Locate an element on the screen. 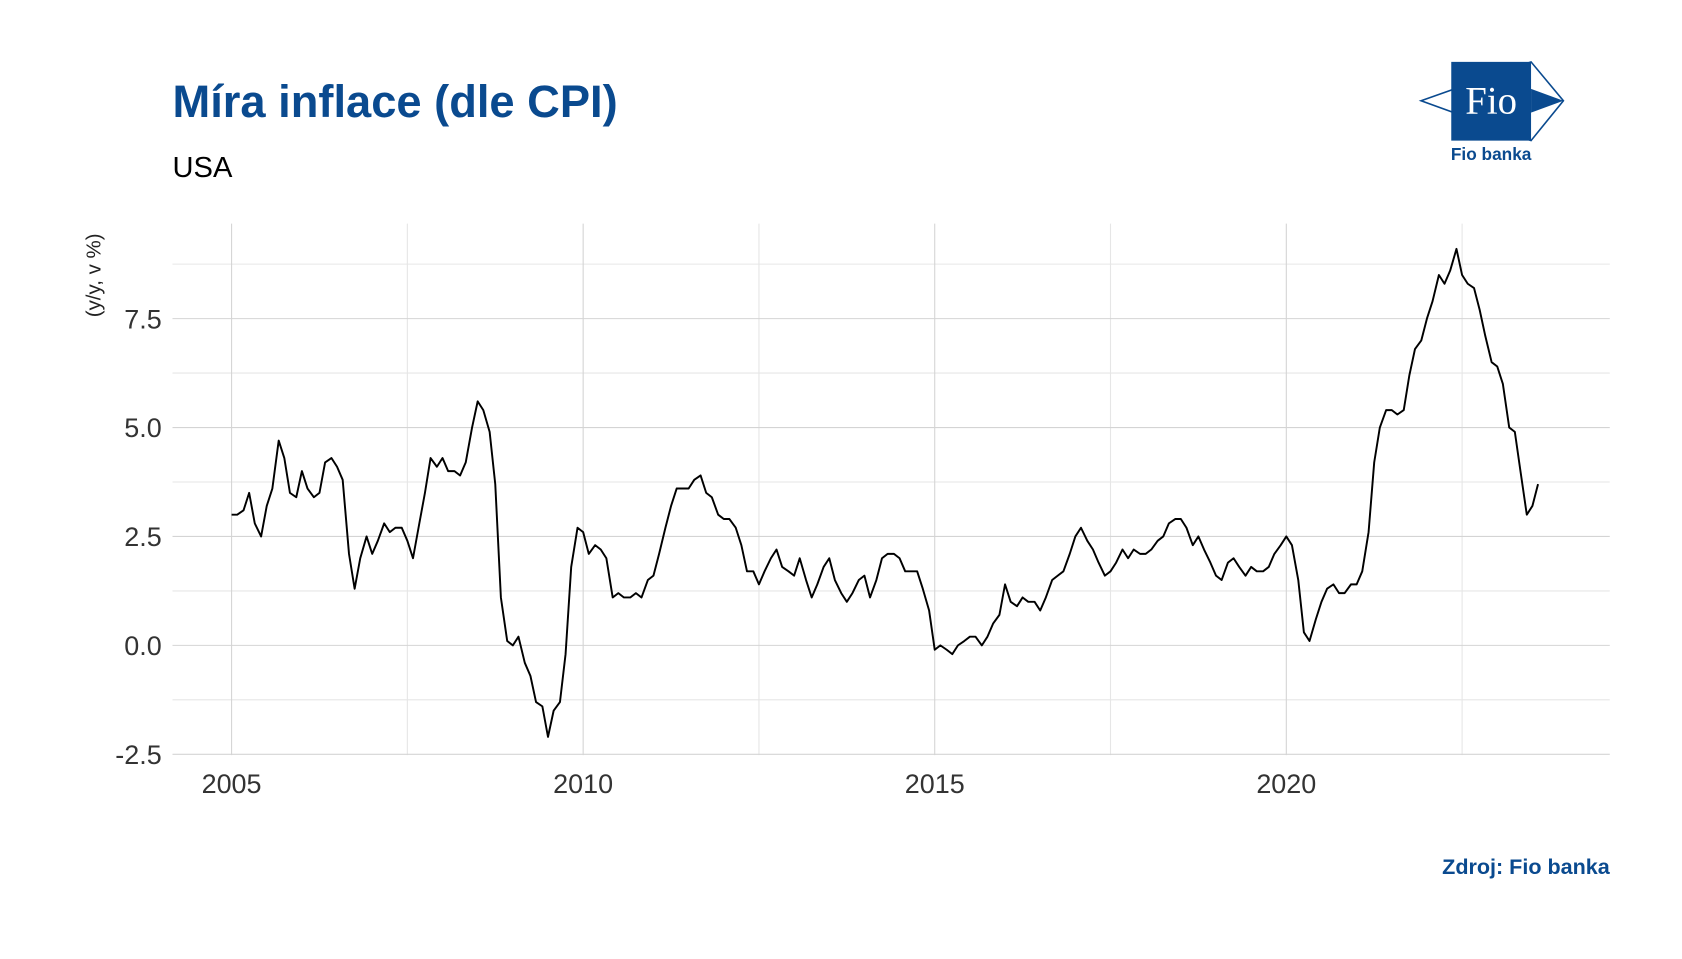  chart-title: Míra inflace (dle CPI) is located at coordinates (395, 101).